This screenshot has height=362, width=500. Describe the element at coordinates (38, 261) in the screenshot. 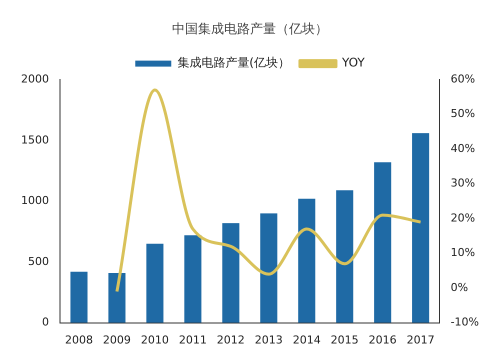

I see `y-tick-label: 500` at that location.